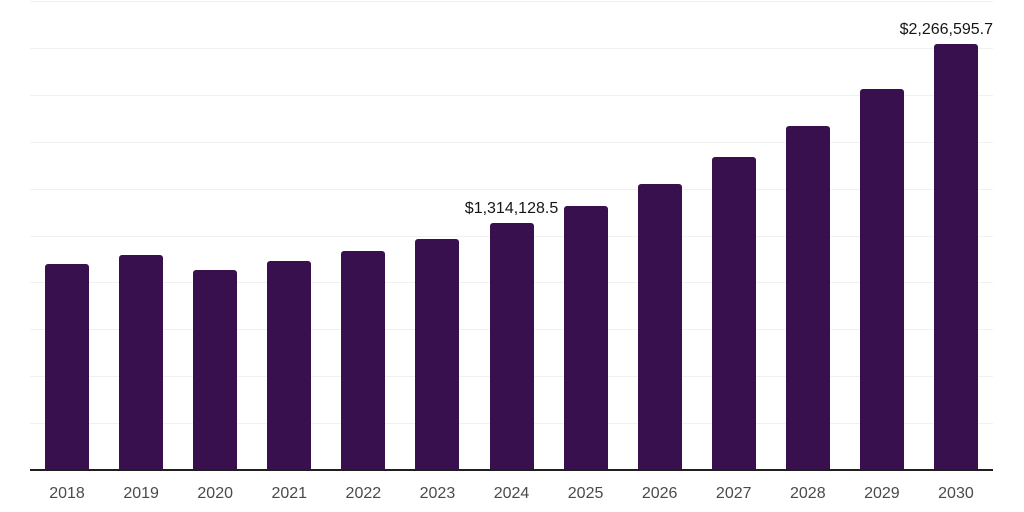 The height and width of the screenshot is (512, 1024). I want to click on x-tick-label: 2022, so click(363, 493).